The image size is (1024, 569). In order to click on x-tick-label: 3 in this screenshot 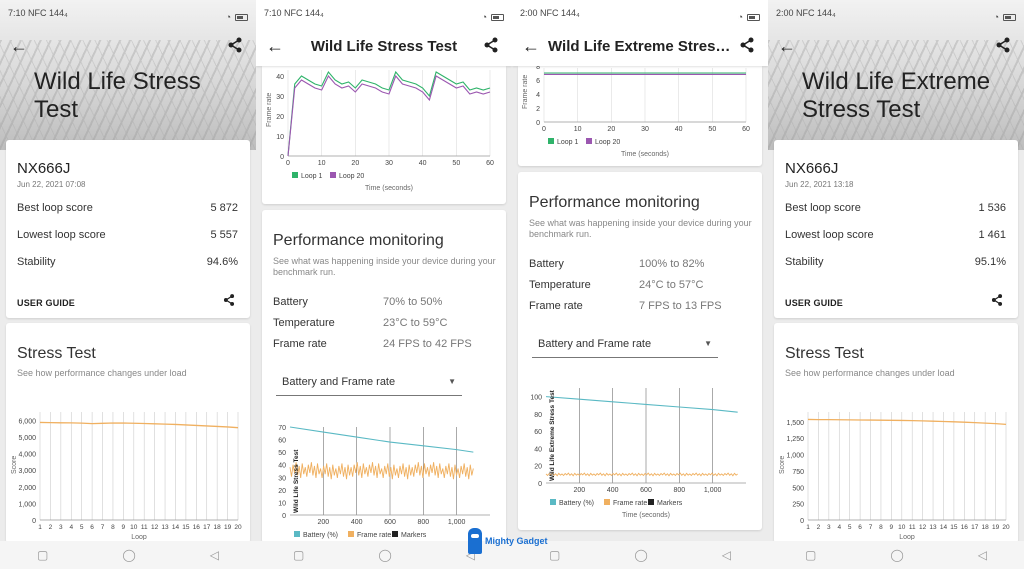, I will do `click(829, 527)`.